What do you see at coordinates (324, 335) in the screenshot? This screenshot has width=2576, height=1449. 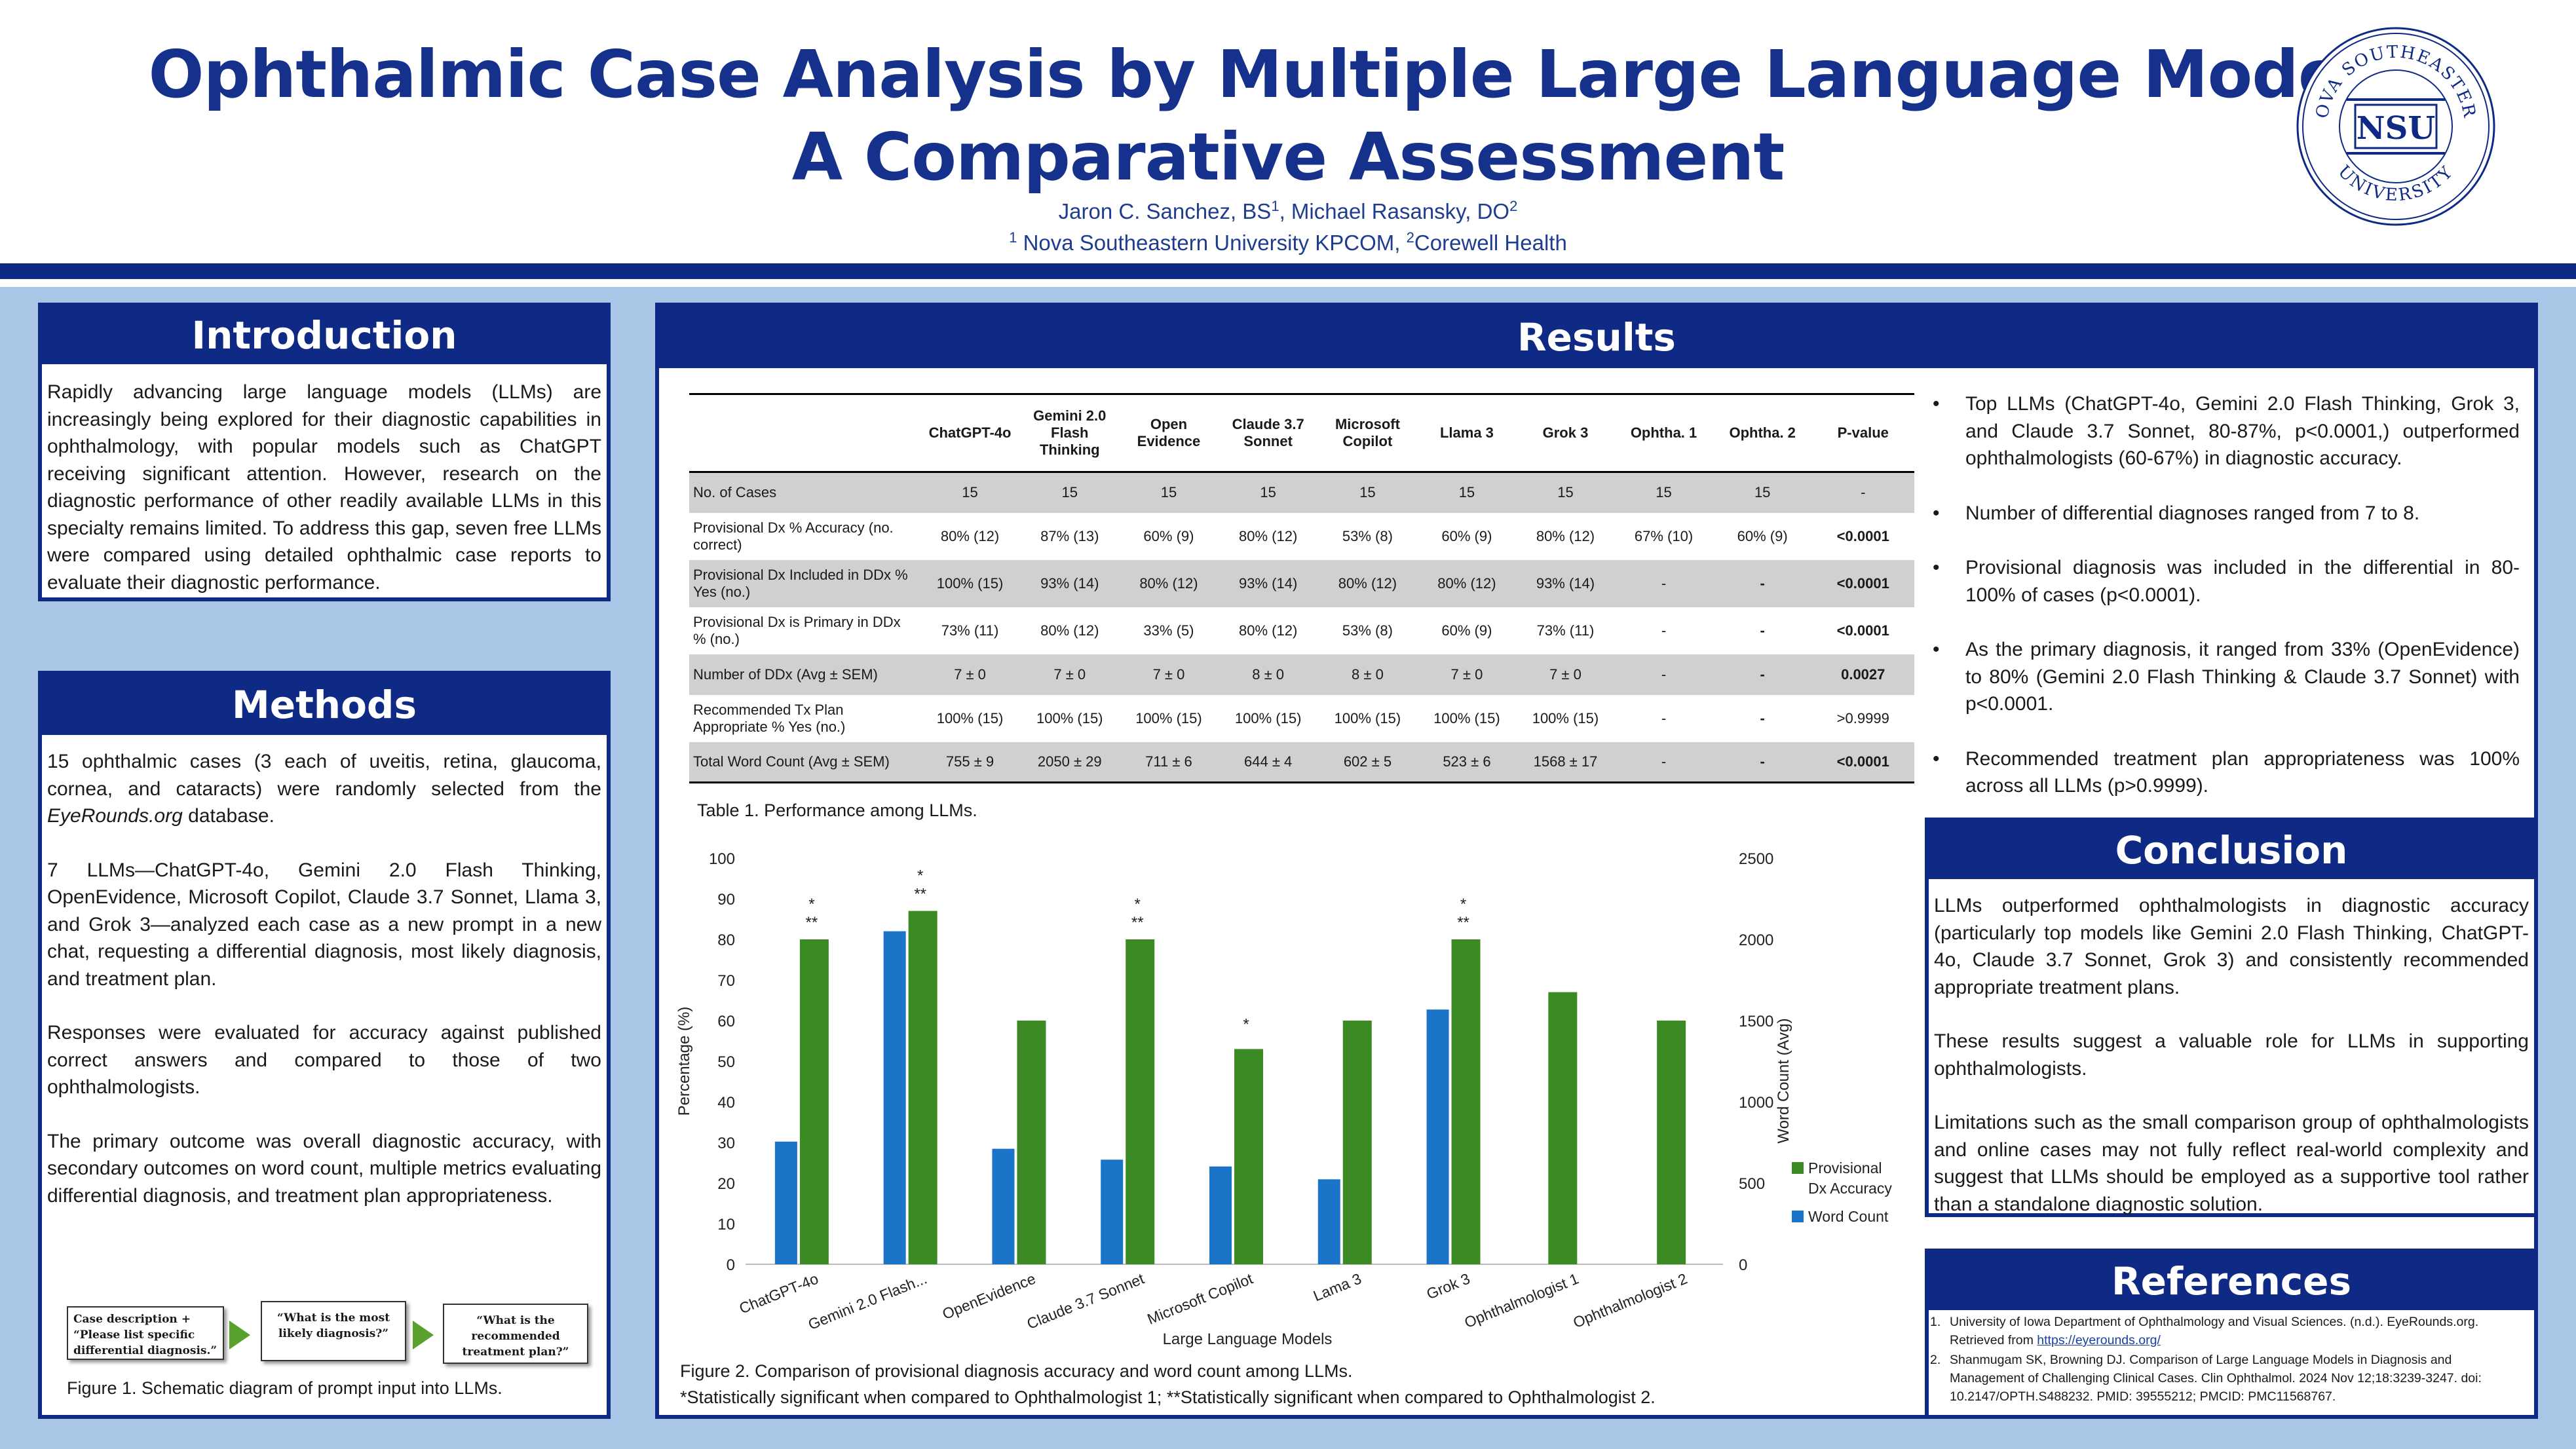 I see `introduction-heading: Introduction` at bounding box center [324, 335].